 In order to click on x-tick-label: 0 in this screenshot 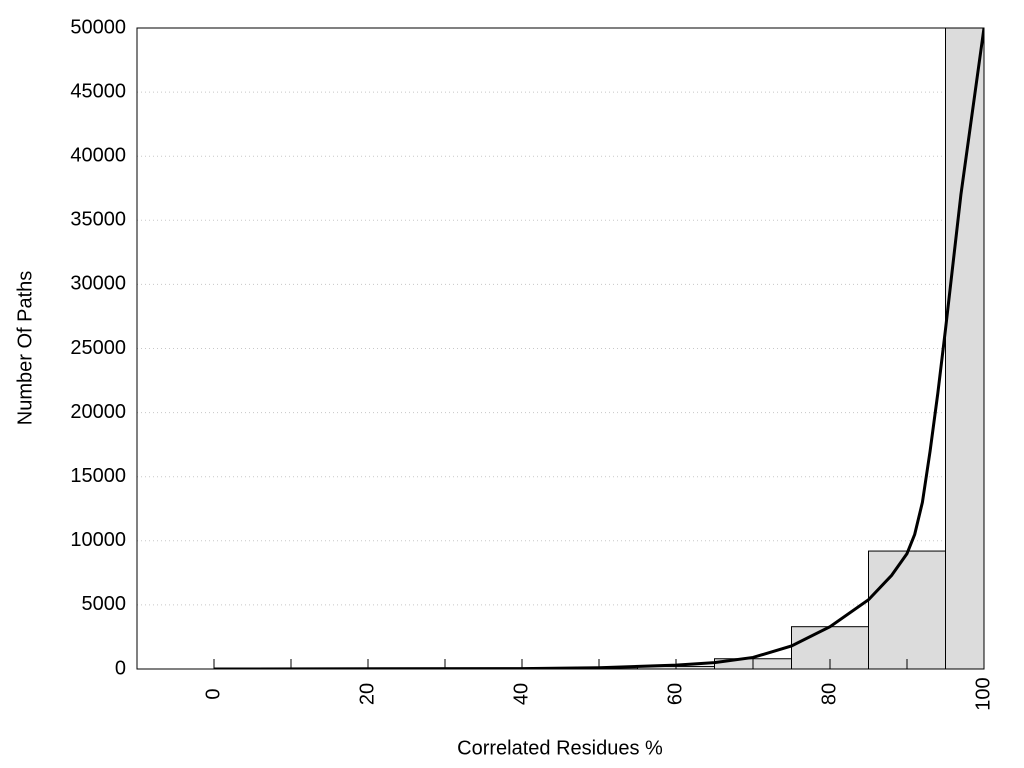, I will do `click(213, 693)`.